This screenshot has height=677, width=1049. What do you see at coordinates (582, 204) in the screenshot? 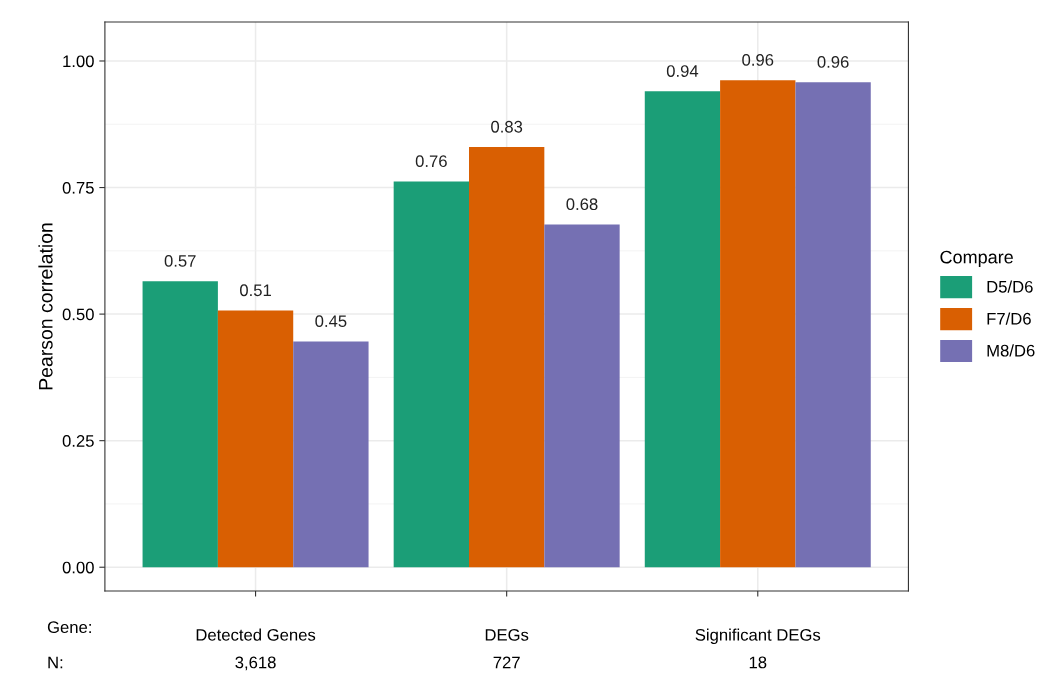
I see `data-label: 0.68` at bounding box center [582, 204].